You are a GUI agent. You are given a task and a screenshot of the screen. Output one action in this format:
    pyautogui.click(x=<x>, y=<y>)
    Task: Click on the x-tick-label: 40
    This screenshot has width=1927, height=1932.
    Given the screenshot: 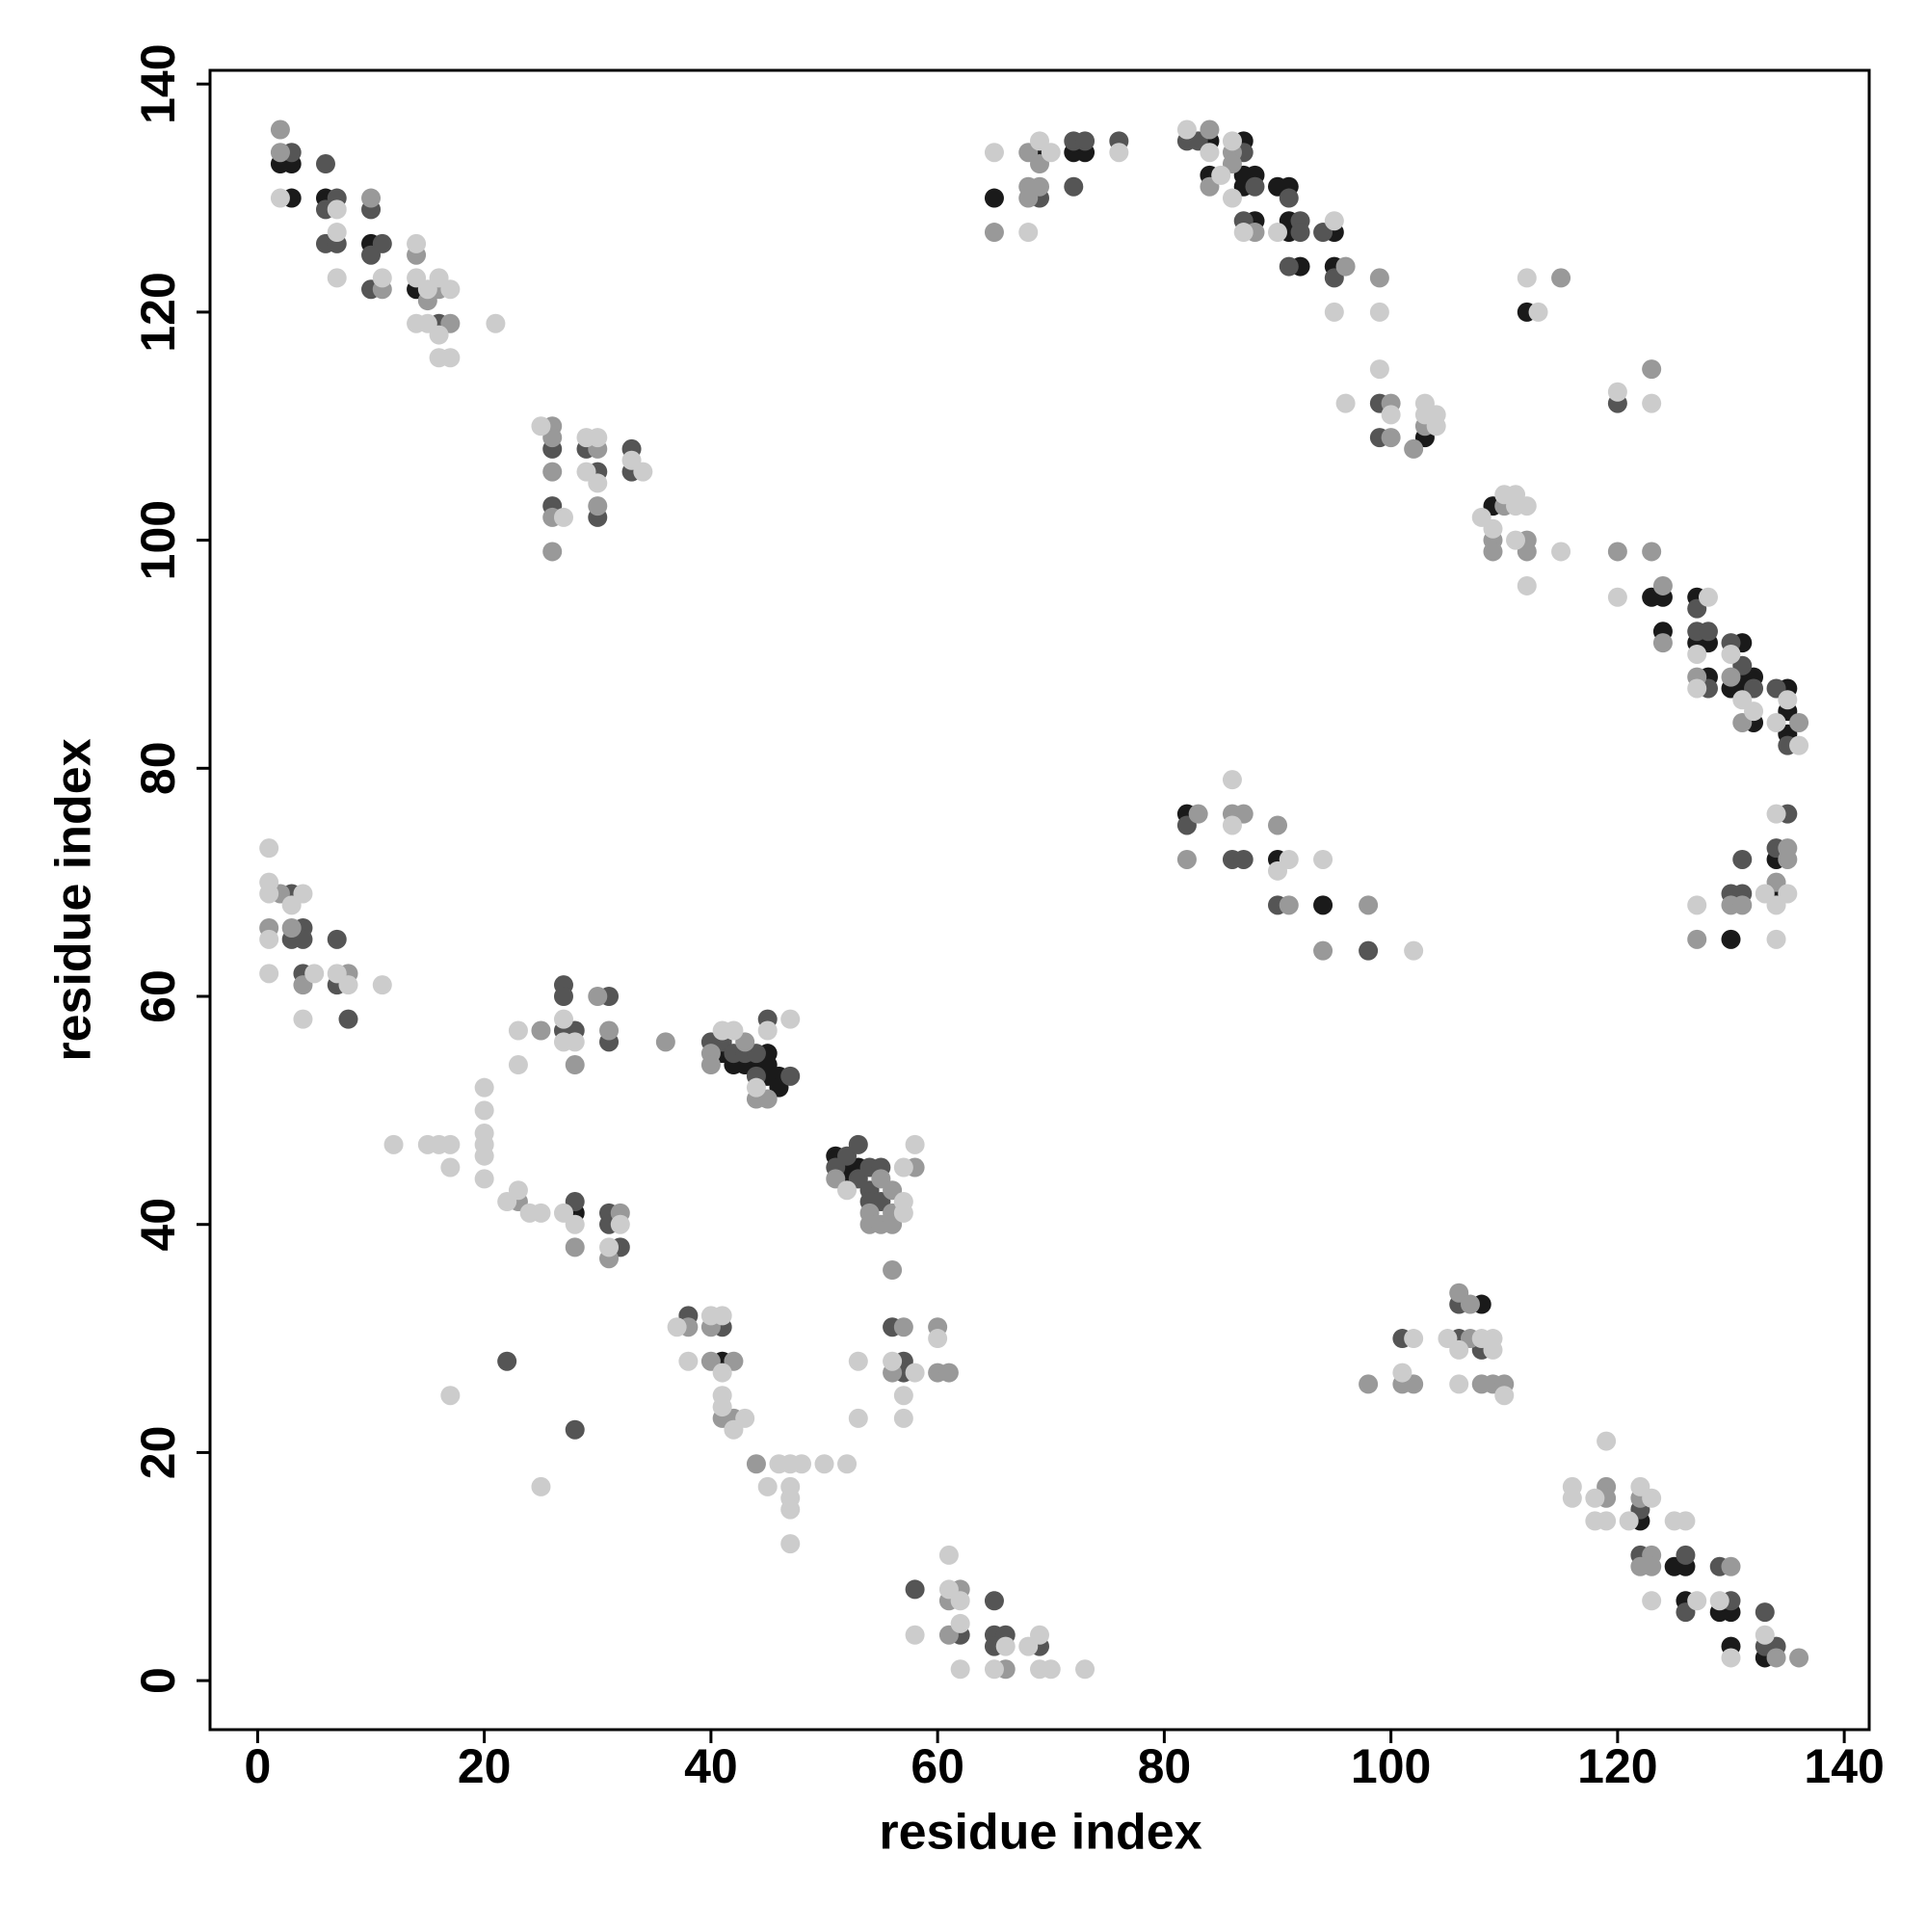 What is the action you would take?
    pyautogui.click(x=711, y=1766)
    